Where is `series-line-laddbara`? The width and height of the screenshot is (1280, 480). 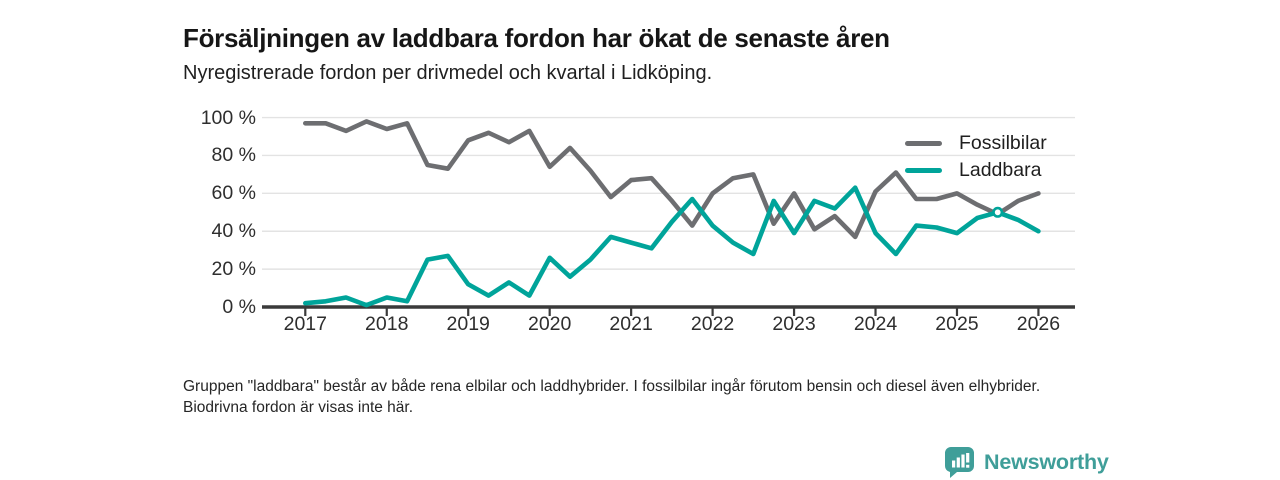
series-line-laddbara is located at coordinates (671, 246).